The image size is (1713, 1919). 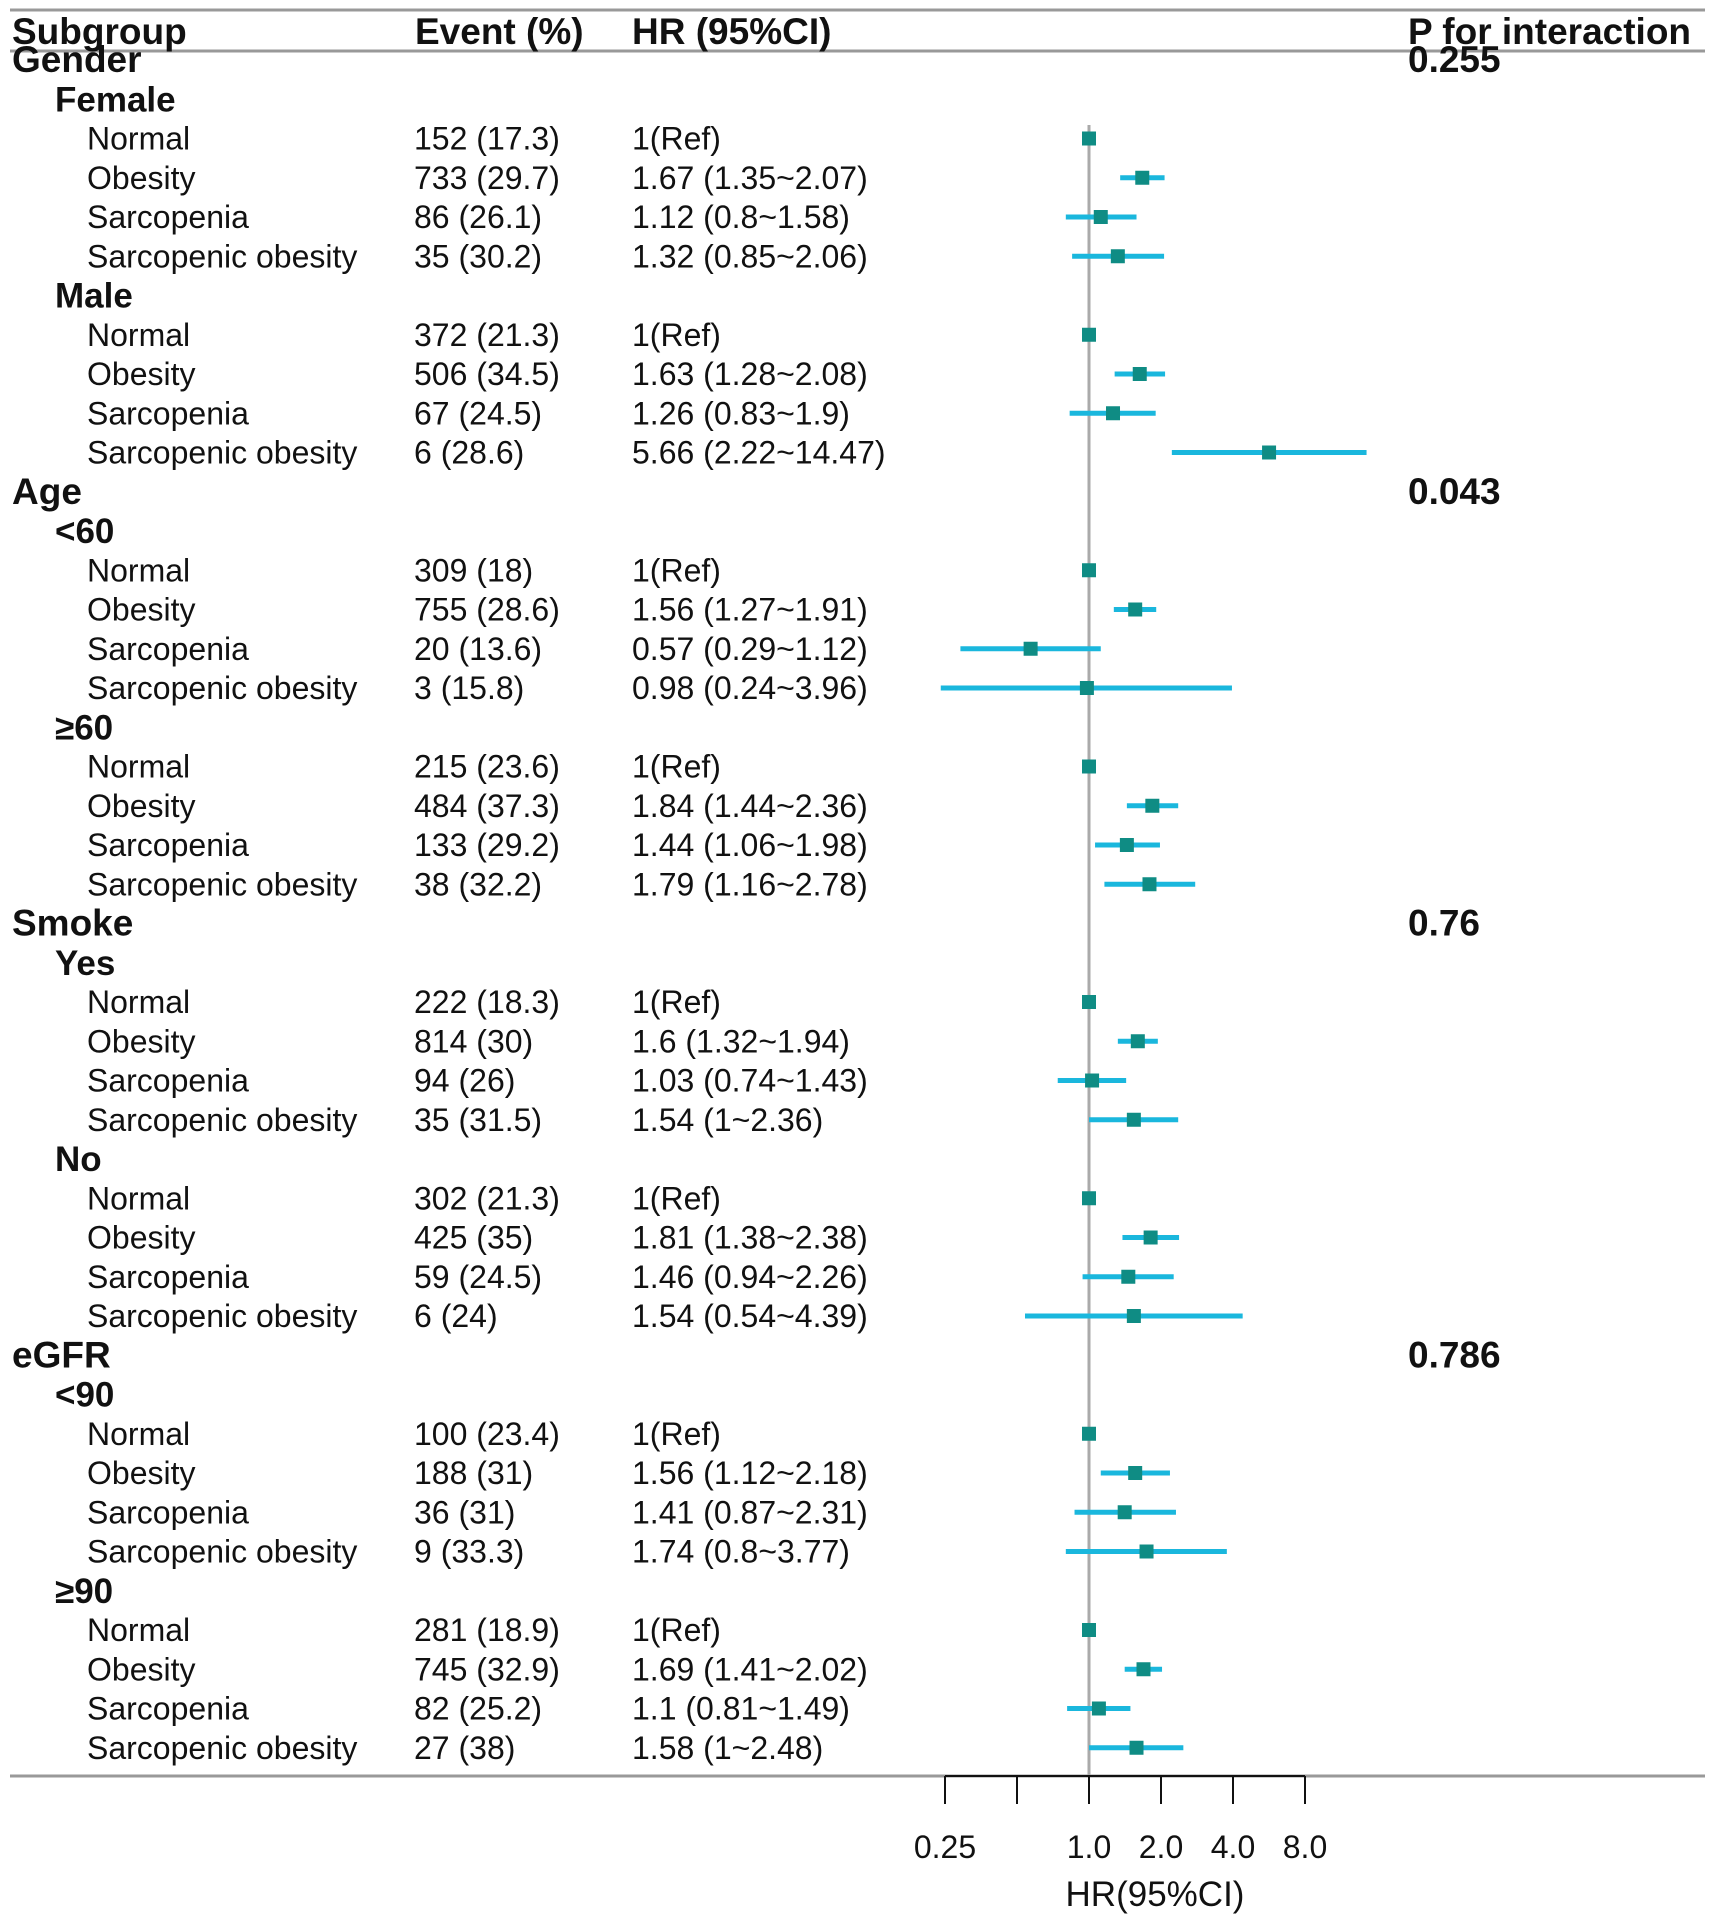 I want to click on subgroup-label: Male, so click(x=94, y=296).